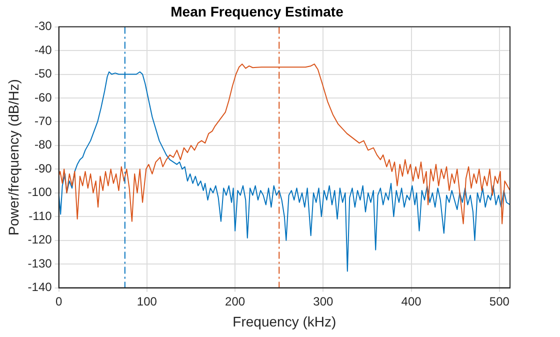 The image size is (560, 337). What do you see at coordinates (235, 301) in the screenshot?
I see `x-tick-label: 200` at bounding box center [235, 301].